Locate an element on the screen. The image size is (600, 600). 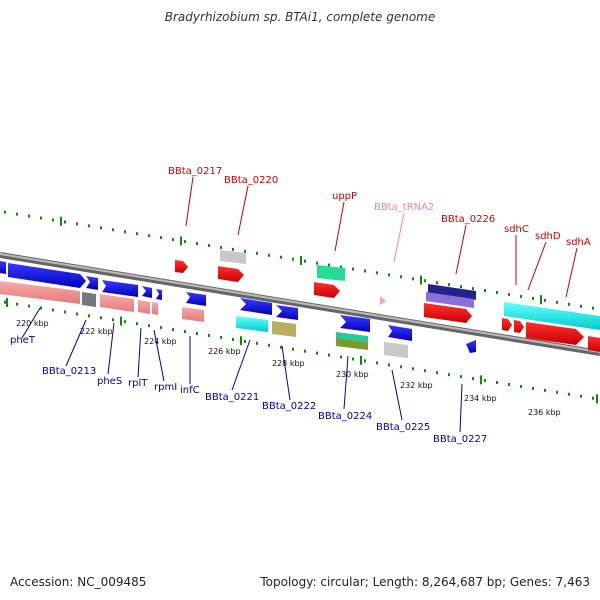
kbp-tick-label: 230 kbp is located at coordinates (352, 374).